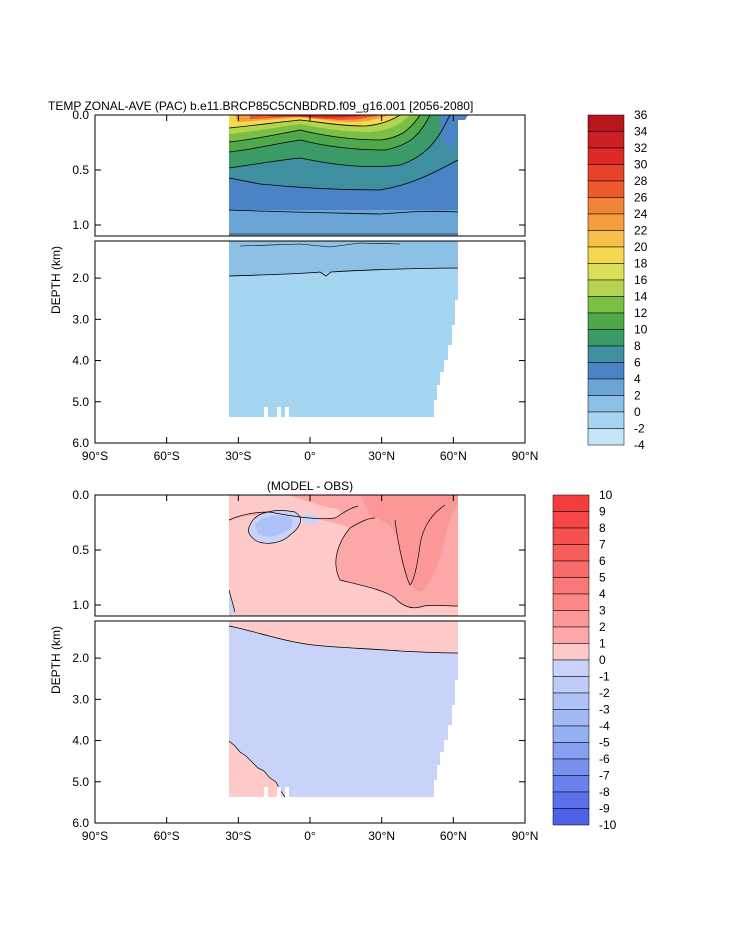  I want to click on colorbar-label: 10, so click(641, 330).